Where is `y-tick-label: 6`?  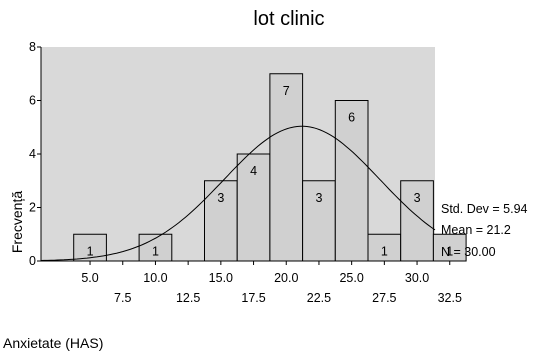
y-tick-label: 6 is located at coordinates (32, 101).